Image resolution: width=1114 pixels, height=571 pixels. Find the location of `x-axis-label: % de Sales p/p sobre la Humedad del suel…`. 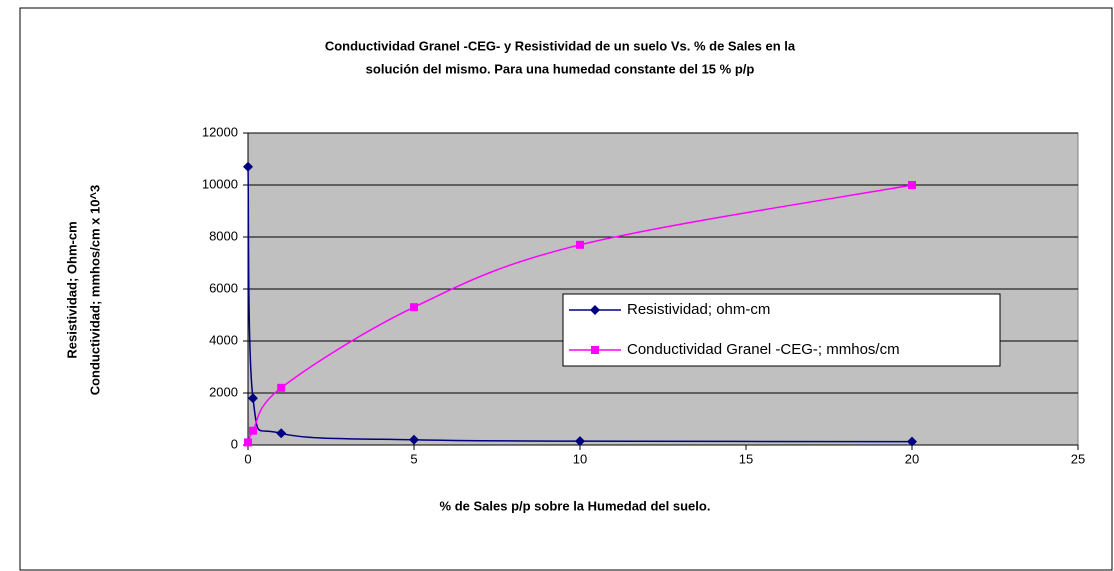

x-axis-label: % de Sales p/p sobre la Humedad del suel… is located at coordinates (575, 505).